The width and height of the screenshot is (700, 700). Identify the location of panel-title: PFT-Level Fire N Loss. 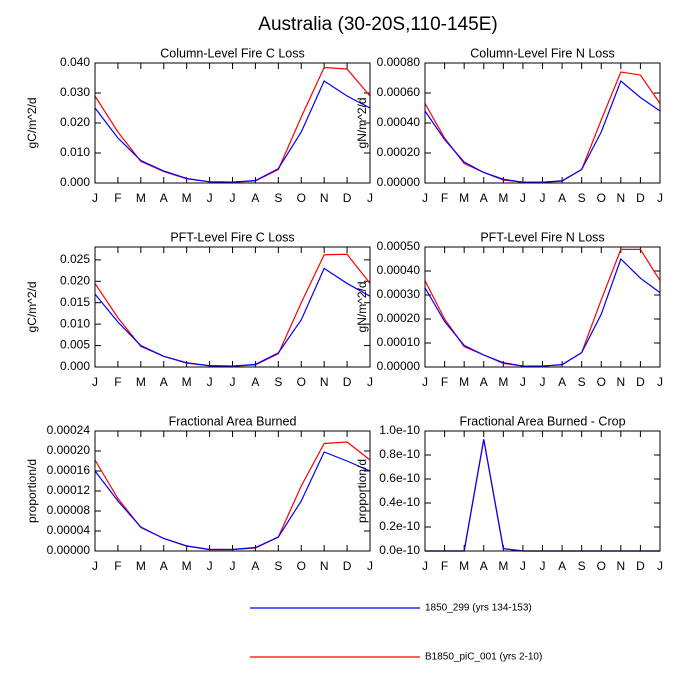
(542, 237).